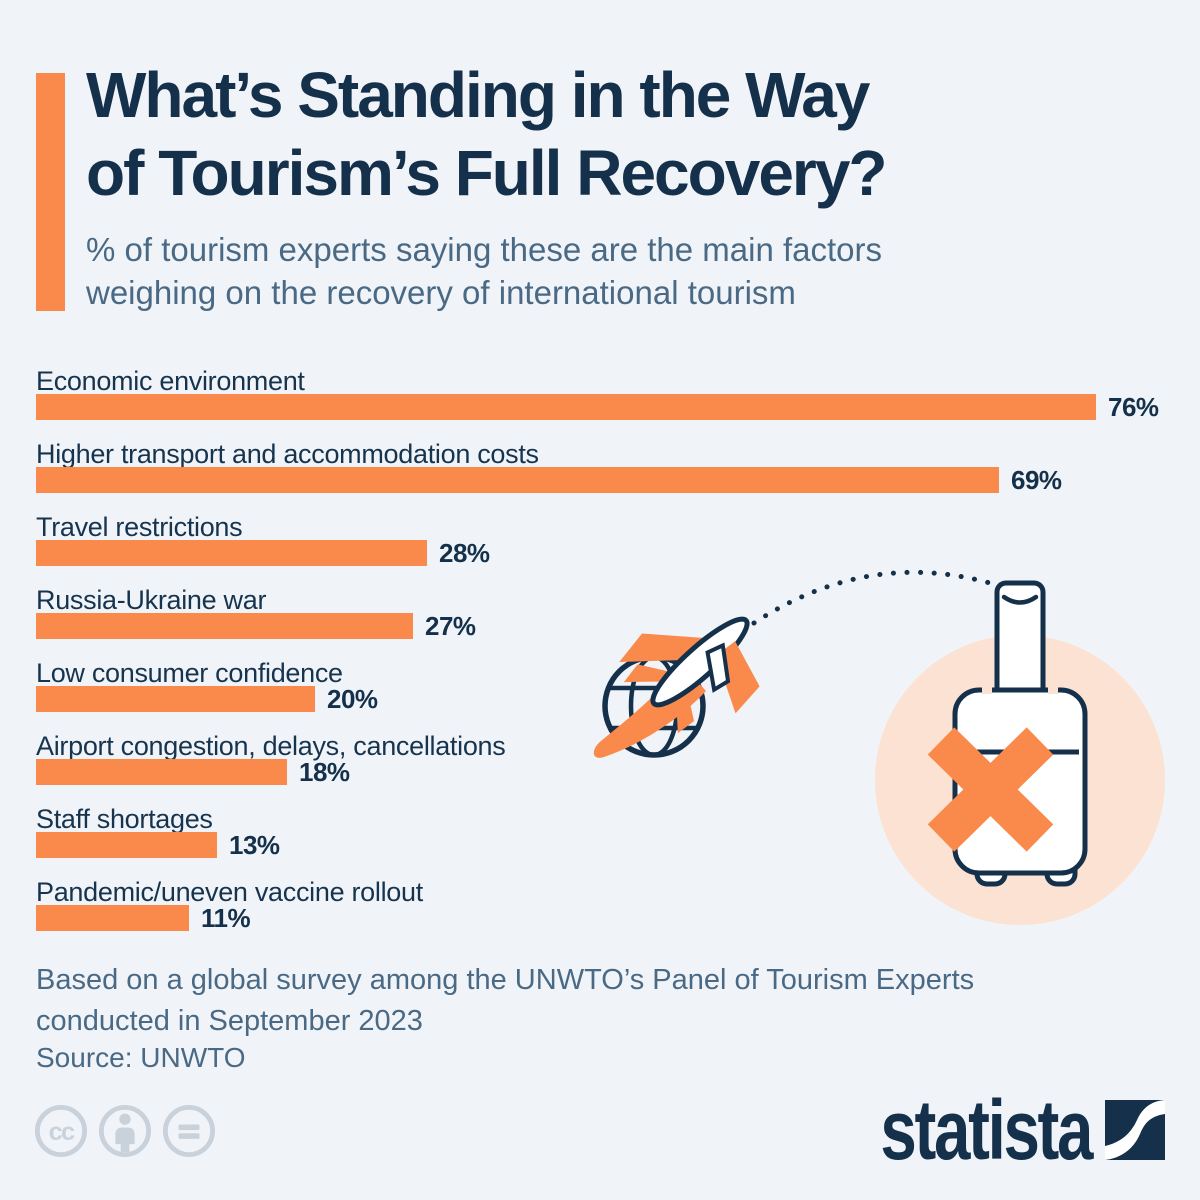 The image size is (1200, 1200). I want to click on bar-label: Low consumer confidence, so click(189, 673).